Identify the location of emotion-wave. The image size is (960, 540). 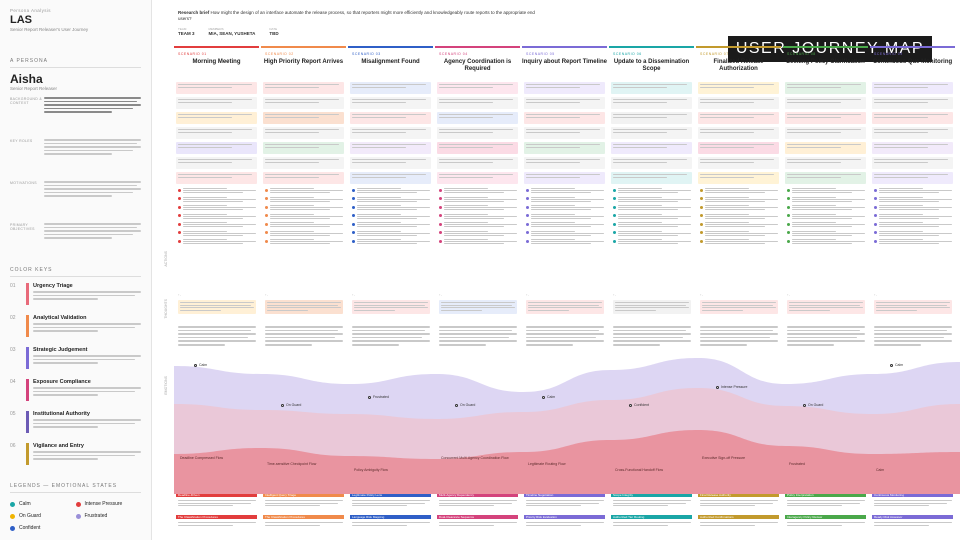
(567, 462).